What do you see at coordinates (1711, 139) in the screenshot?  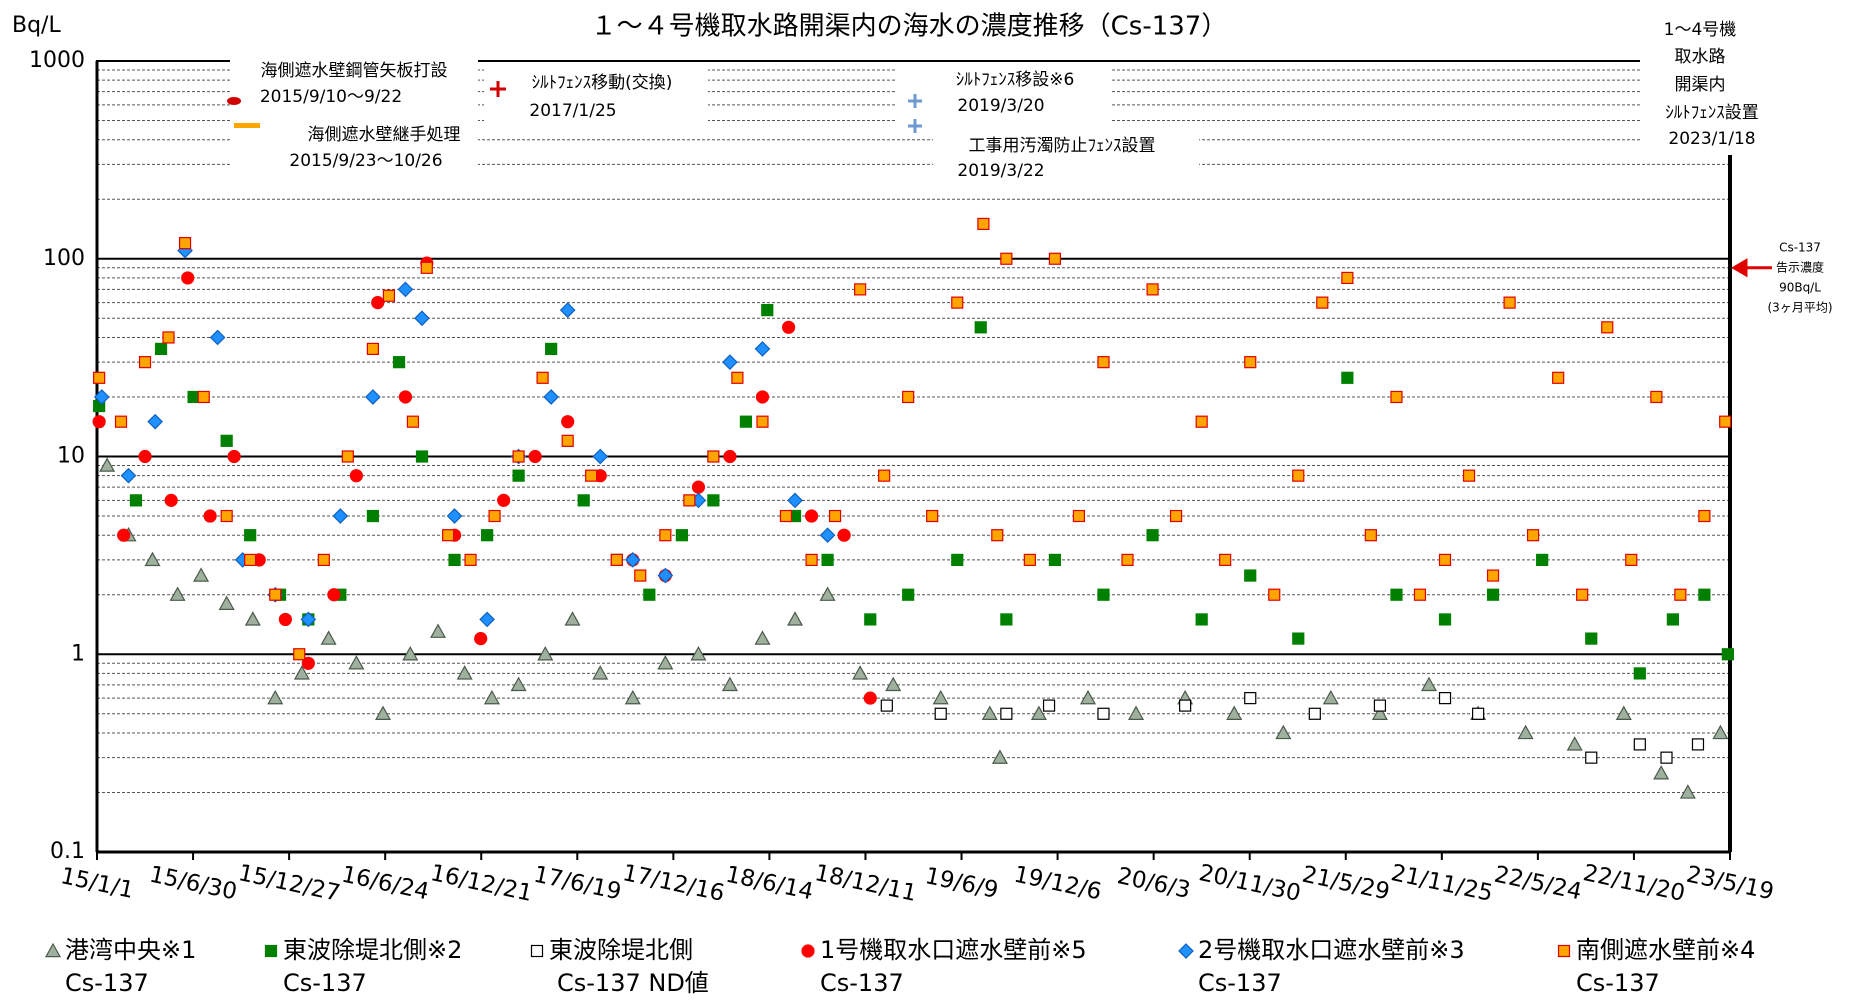 I see `annotation: 2023/1/18` at bounding box center [1711, 139].